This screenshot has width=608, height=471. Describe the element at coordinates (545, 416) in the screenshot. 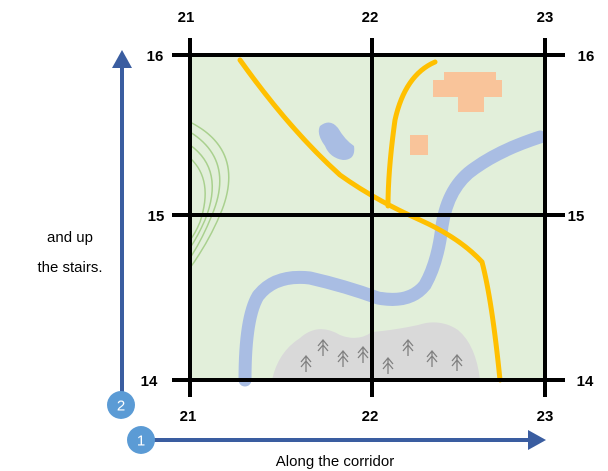

I see `bottom-label-23: 23` at that location.